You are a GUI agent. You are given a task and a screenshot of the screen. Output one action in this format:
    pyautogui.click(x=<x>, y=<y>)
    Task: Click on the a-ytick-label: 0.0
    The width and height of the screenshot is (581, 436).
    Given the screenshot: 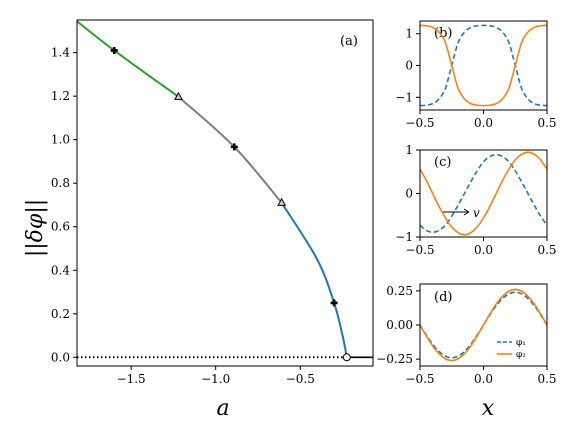 What is the action you would take?
    pyautogui.click(x=60, y=357)
    